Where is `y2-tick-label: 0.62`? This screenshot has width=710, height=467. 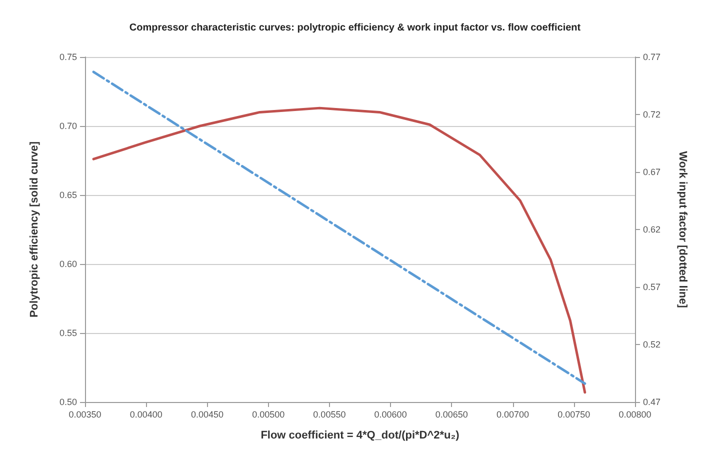
y2-tick-label: 0.62 is located at coordinates (652, 229).